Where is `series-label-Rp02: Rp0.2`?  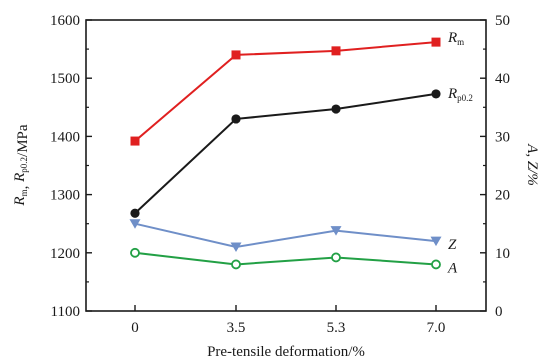 series-label-Rp02: Rp0.2 is located at coordinates (460, 94).